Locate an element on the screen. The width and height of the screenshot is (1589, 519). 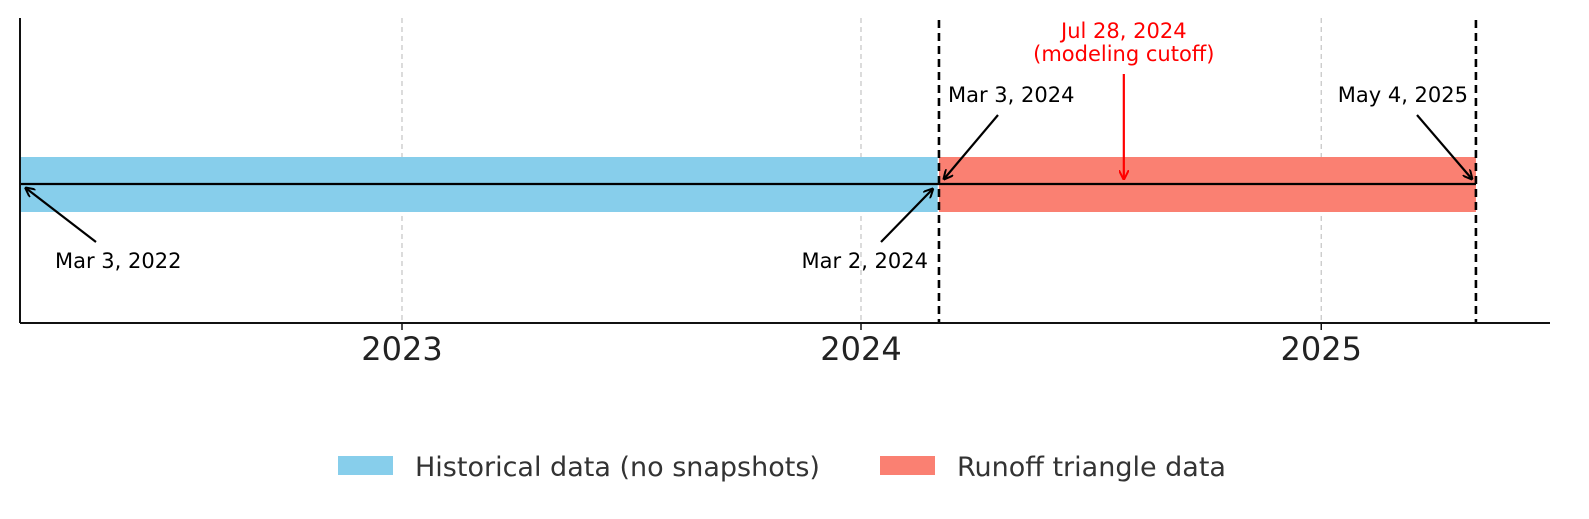
annotation-hist-end: Mar 2, 2024 is located at coordinates (867, 231).